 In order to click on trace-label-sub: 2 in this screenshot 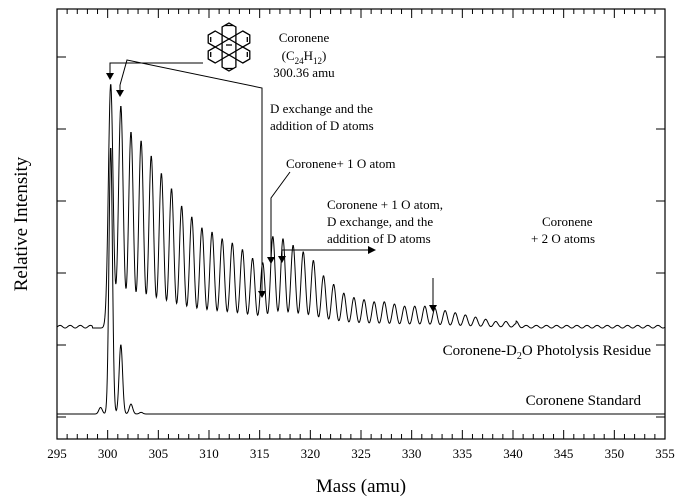, I will do `click(519, 356)`.